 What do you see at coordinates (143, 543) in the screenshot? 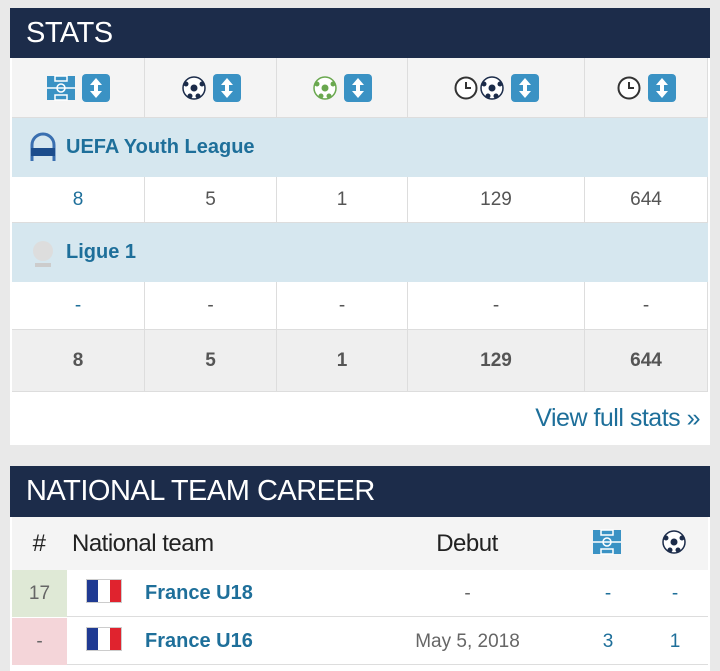
I see `national-header: National team` at bounding box center [143, 543].